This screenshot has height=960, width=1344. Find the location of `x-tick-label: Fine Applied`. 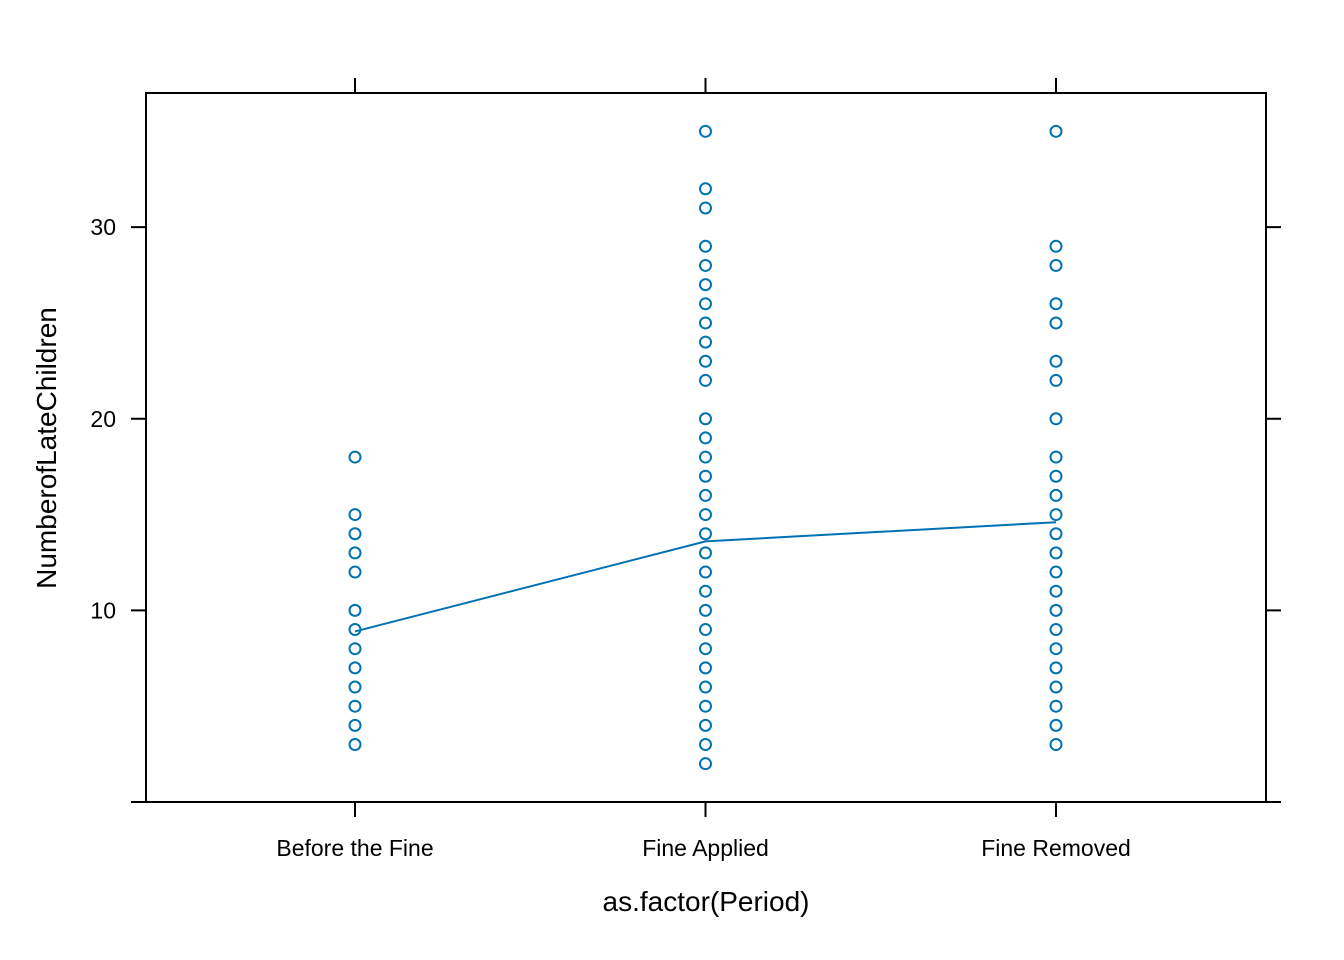

x-tick-label: Fine Applied is located at coordinates (705, 848).